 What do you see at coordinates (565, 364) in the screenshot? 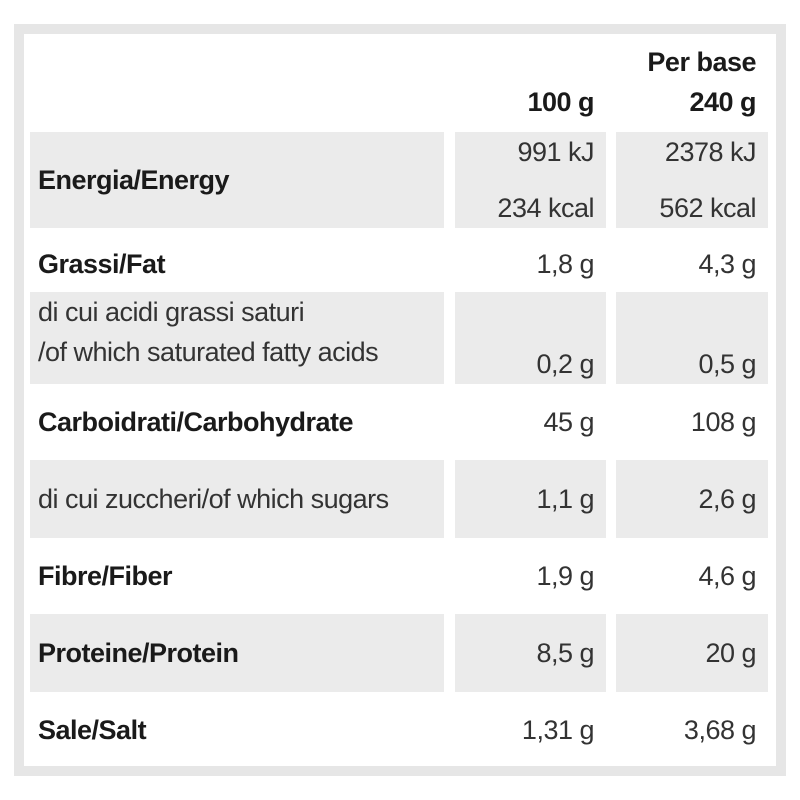
I see `cell-text: 0,2 g` at bounding box center [565, 364].